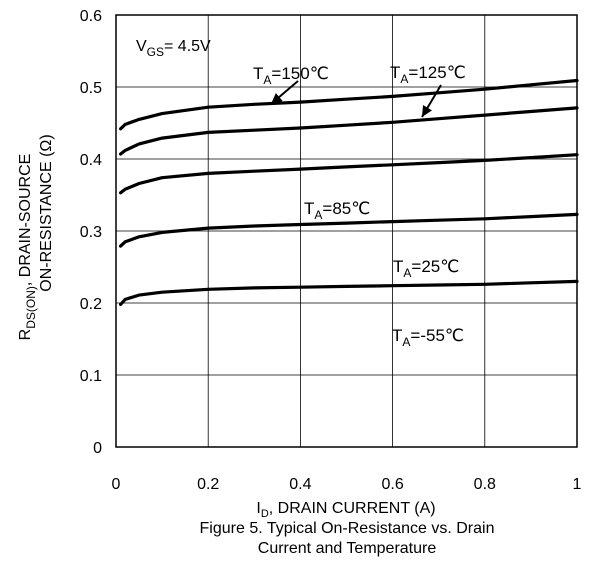 The image size is (595, 572). I want to click on x-tick-label: 0.4, so click(300, 484).